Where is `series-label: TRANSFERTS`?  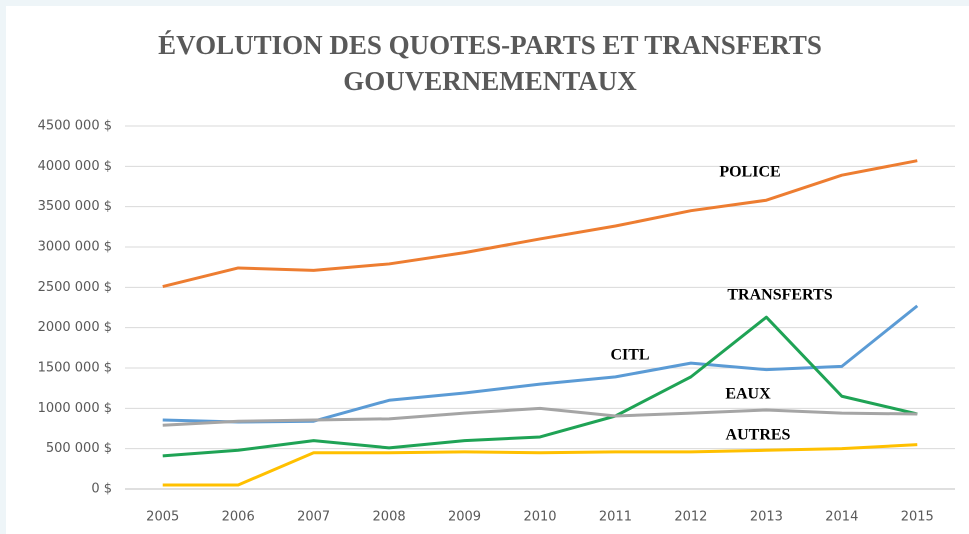
series-label: TRANSFERTS is located at coordinates (779, 295).